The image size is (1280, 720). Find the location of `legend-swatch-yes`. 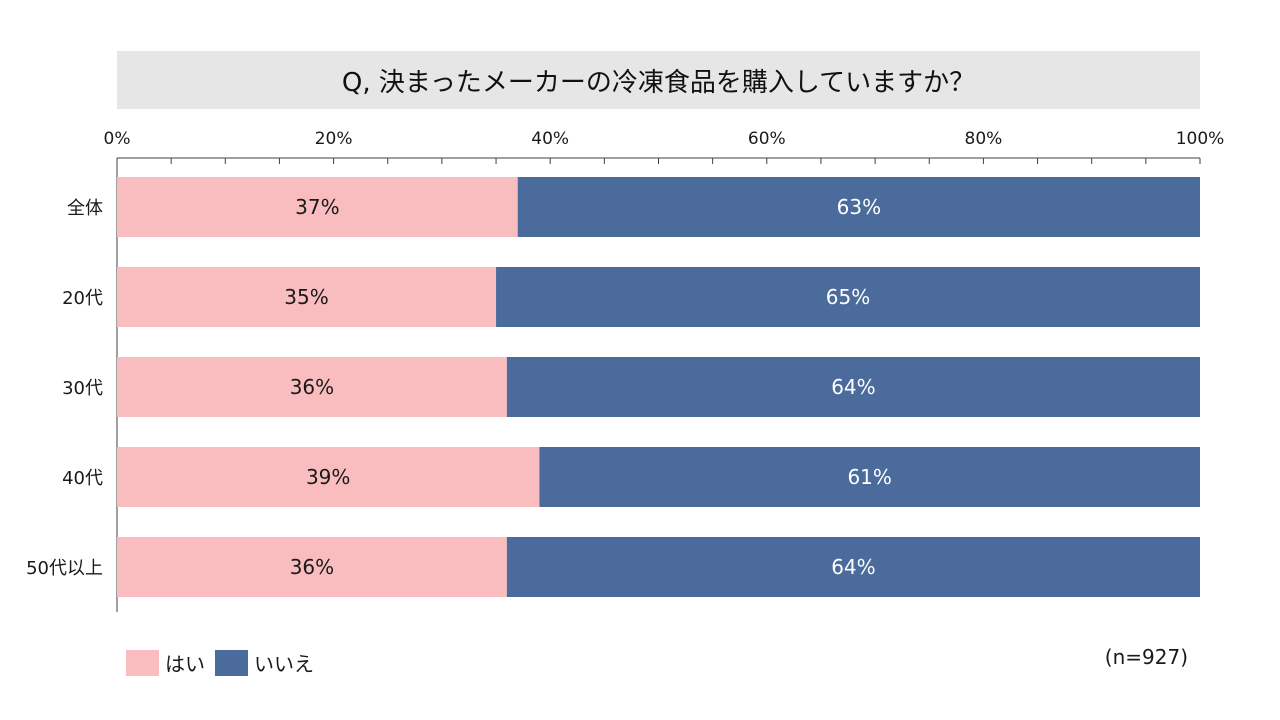

legend-swatch-yes is located at coordinates (142, 662).